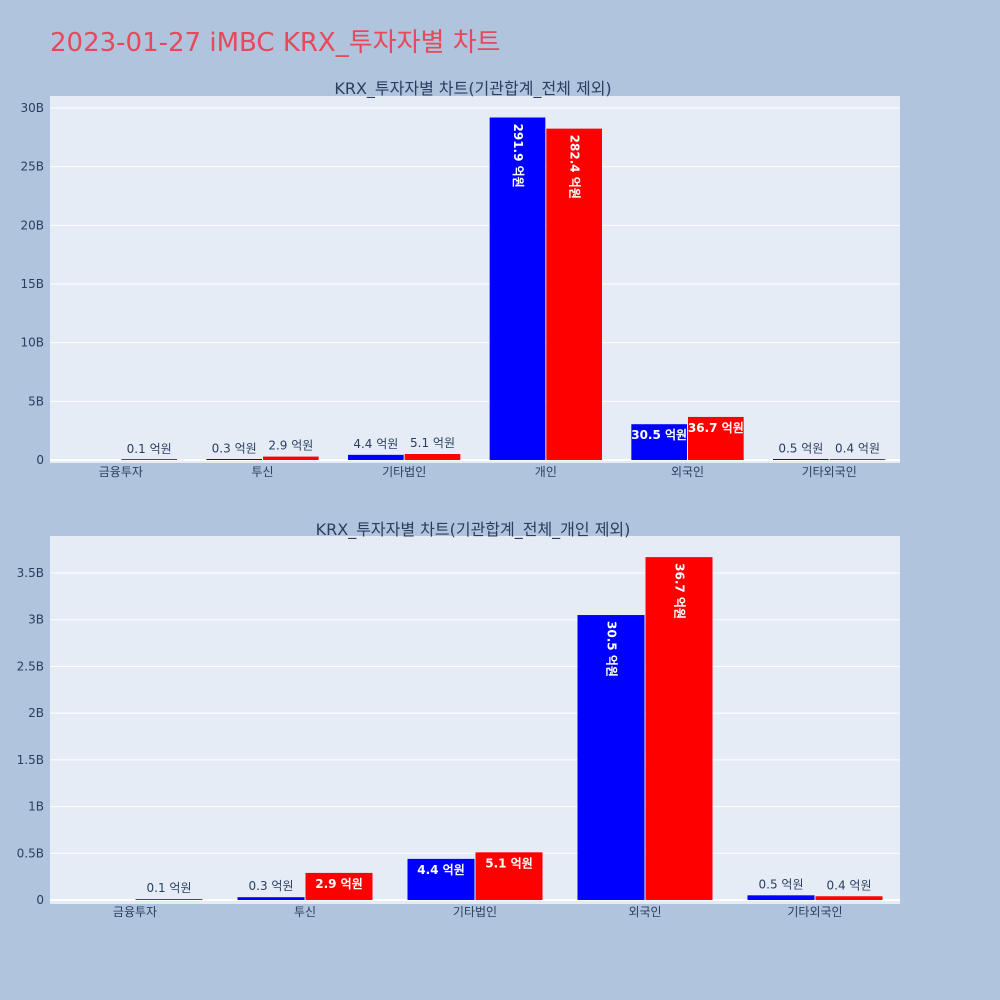 This screenshot has height=1000, width=1000. Describe the element at coordinates (32, 343) in the screenshot. I see `y-tick-label: 10B` at that location.